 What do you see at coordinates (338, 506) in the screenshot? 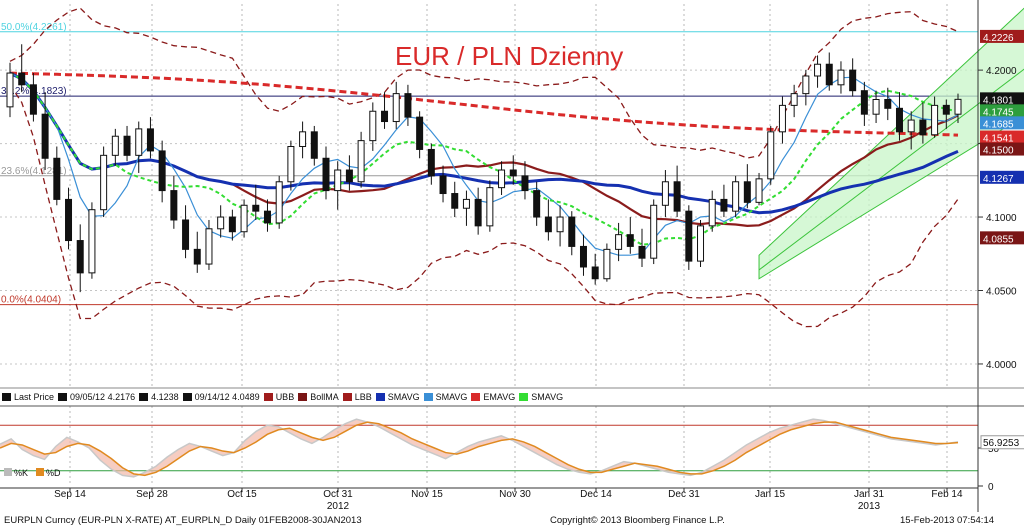
I see `x-year-label: 2012` at bounding box center [338, 506].